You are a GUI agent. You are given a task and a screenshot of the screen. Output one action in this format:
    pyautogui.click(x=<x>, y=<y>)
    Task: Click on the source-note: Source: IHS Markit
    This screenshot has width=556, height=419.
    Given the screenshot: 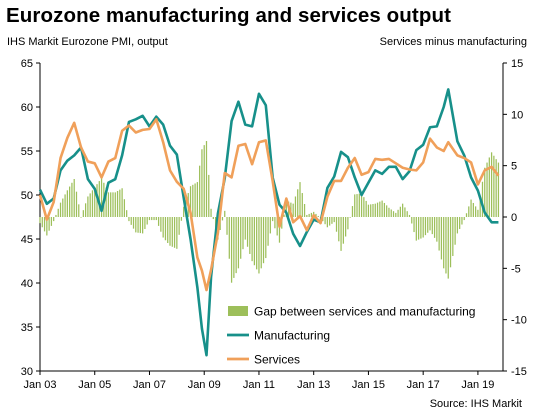 What is the action you would take?
    pyautogui.click(x=475, y=404)
    